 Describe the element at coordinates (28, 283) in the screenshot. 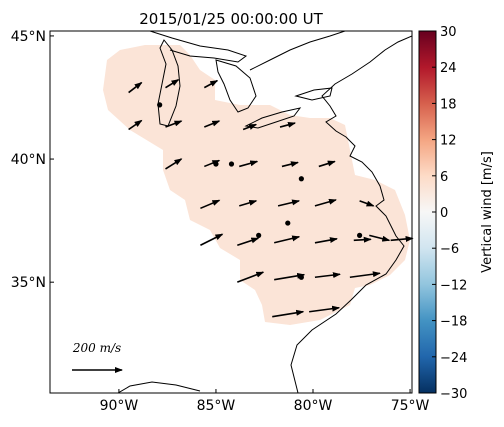

I see `y-tick-label: 35°N` at that location.